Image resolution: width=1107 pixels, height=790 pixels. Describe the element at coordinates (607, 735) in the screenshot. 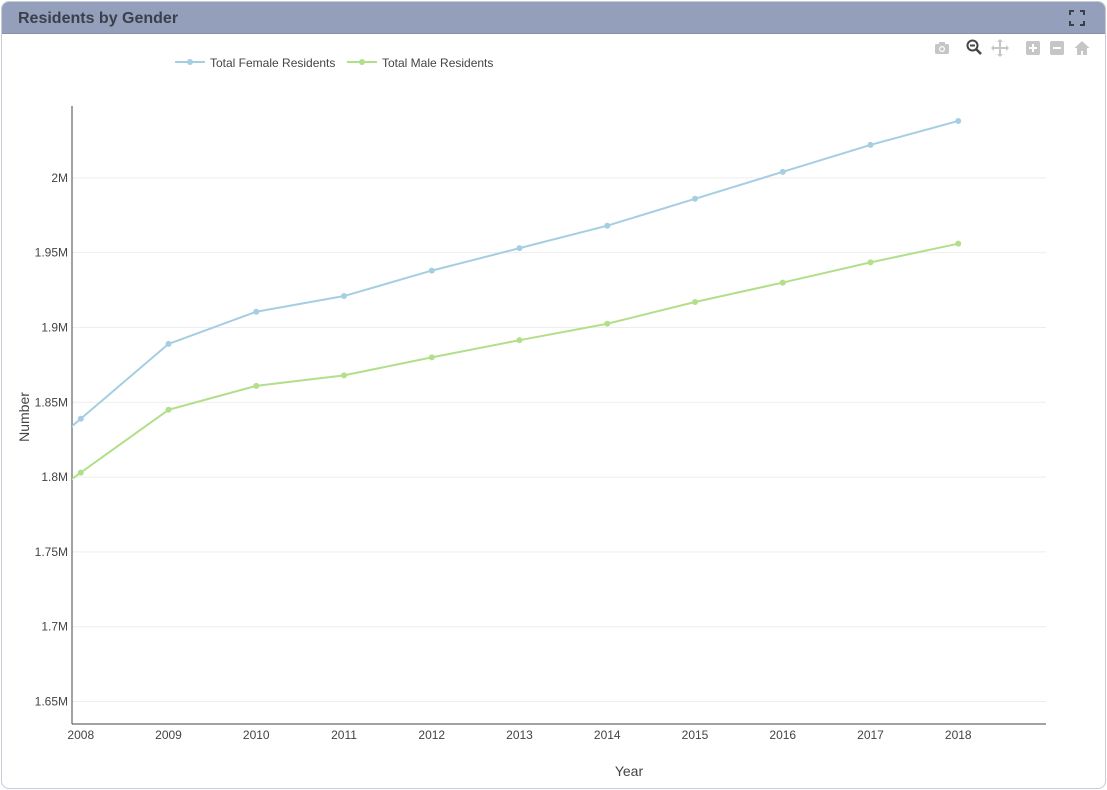

I see `x-tick-label: 2014` at that location.